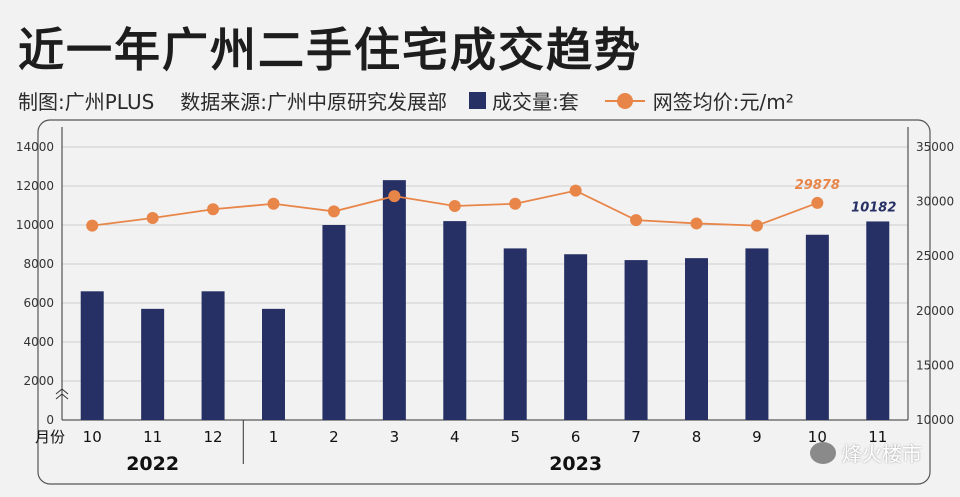 The image size is (960, 497). Describe the element at coordinates (873, 207) in the screenshot. I see `volume-data-label: 10182` at that location.